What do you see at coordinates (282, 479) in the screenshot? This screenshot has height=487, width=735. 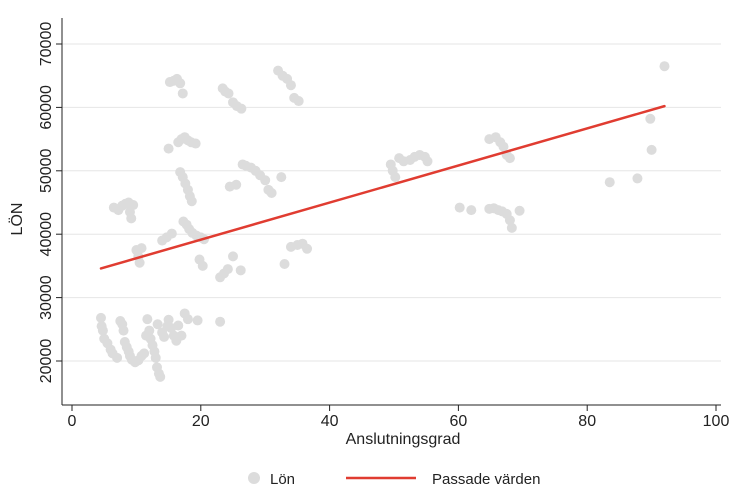 I see `legend-label-lon: Lön` at bounding box center [282, 479].